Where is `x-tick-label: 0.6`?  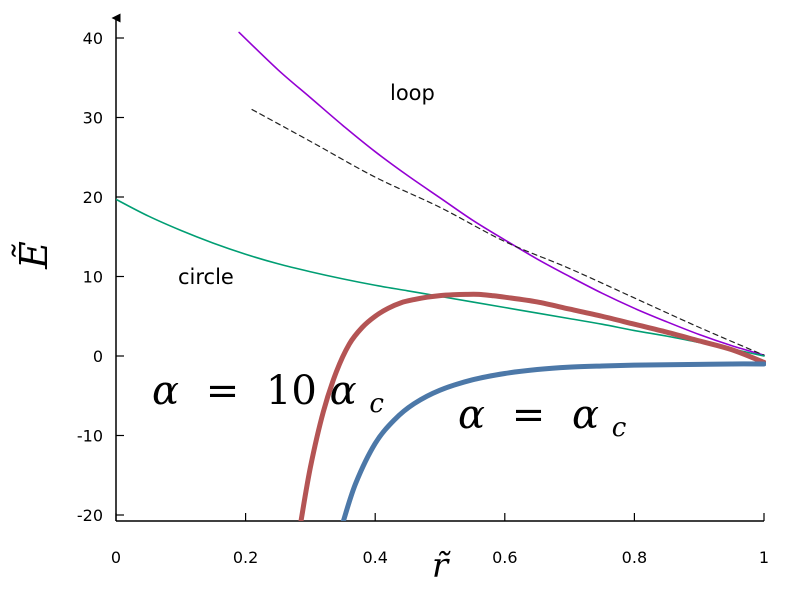 x-tick-label: 0.6 is located at coordinates (504, 557).